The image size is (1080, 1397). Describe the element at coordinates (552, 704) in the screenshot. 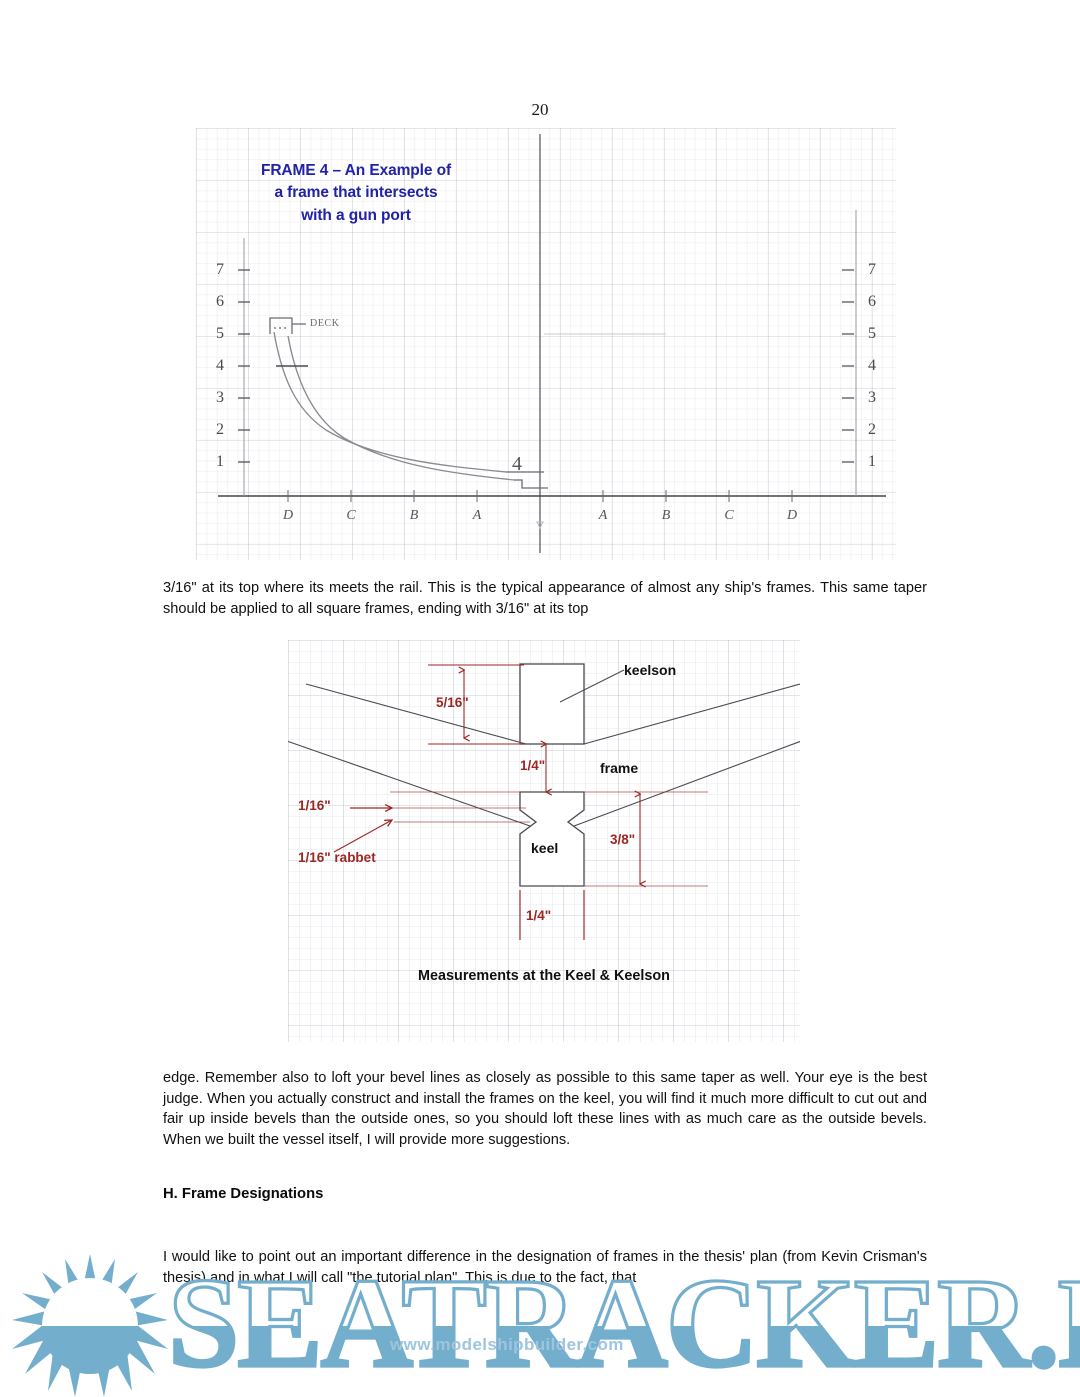

I see `keelson-box` at that location.